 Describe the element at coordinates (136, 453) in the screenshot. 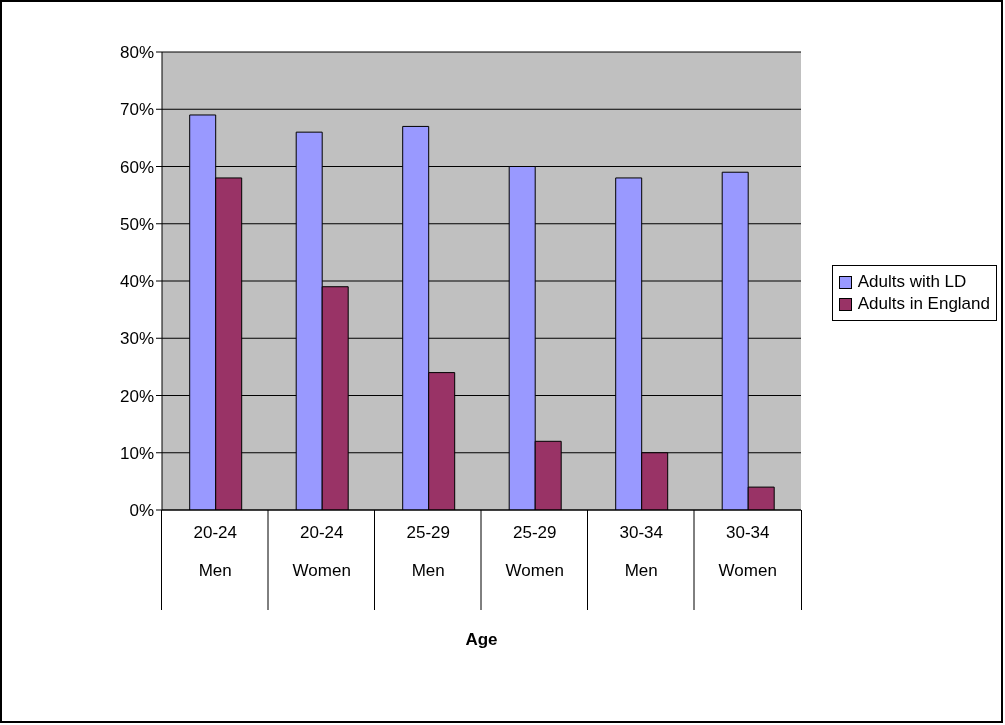

I see `y-tick-label: 10%` at that location.